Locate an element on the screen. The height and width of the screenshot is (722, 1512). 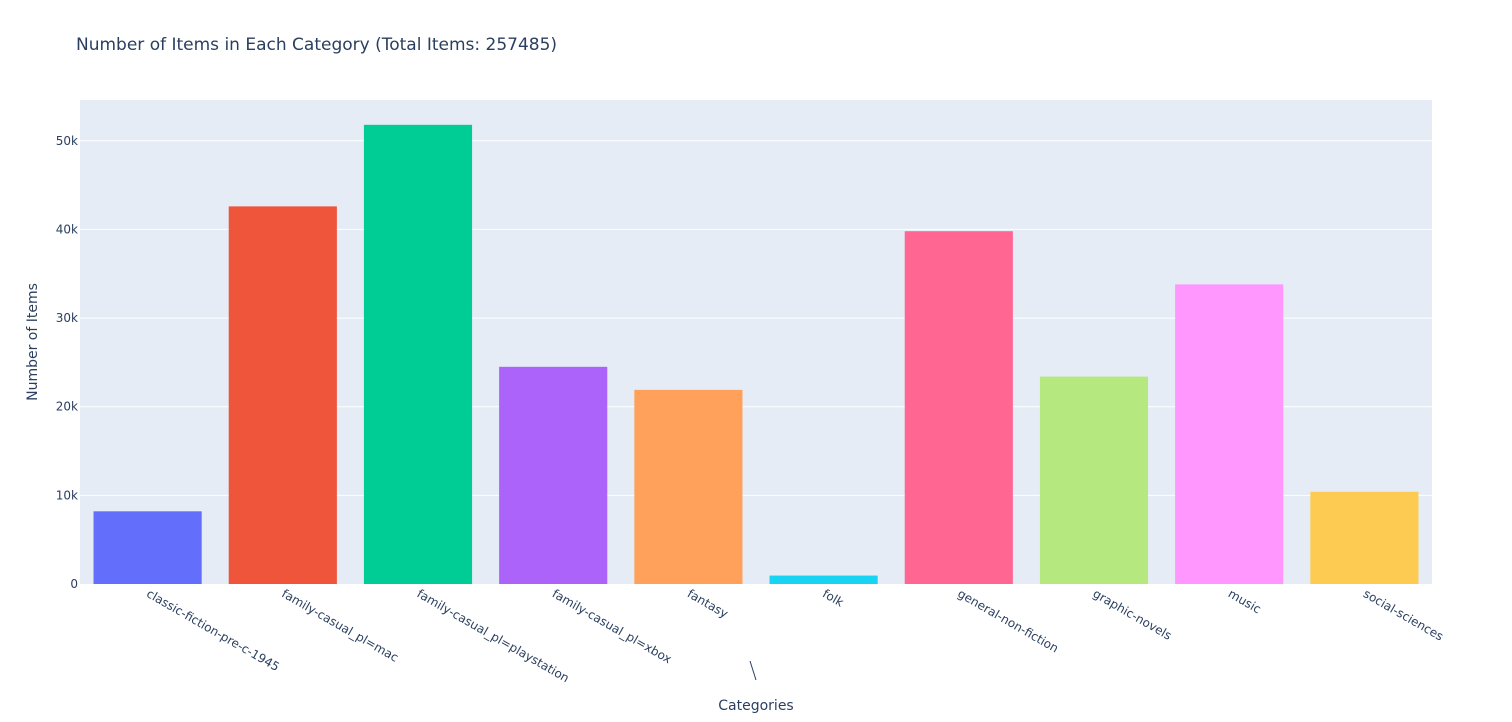
x-tick-label: family-casual_pl=xbox is located at coordinates (612, 626).